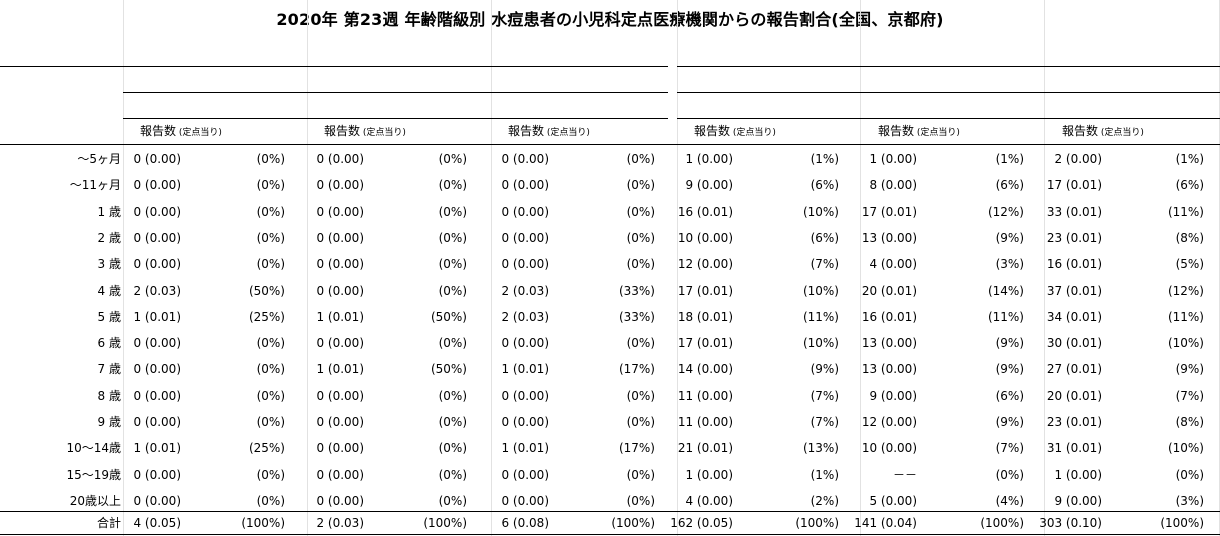 Image resolution: width=1220 pixels, height=536 pixels. Describe the element at coordinates (824, 500) in the screenshot. I see `ratio-cell: (2%)` at that location.